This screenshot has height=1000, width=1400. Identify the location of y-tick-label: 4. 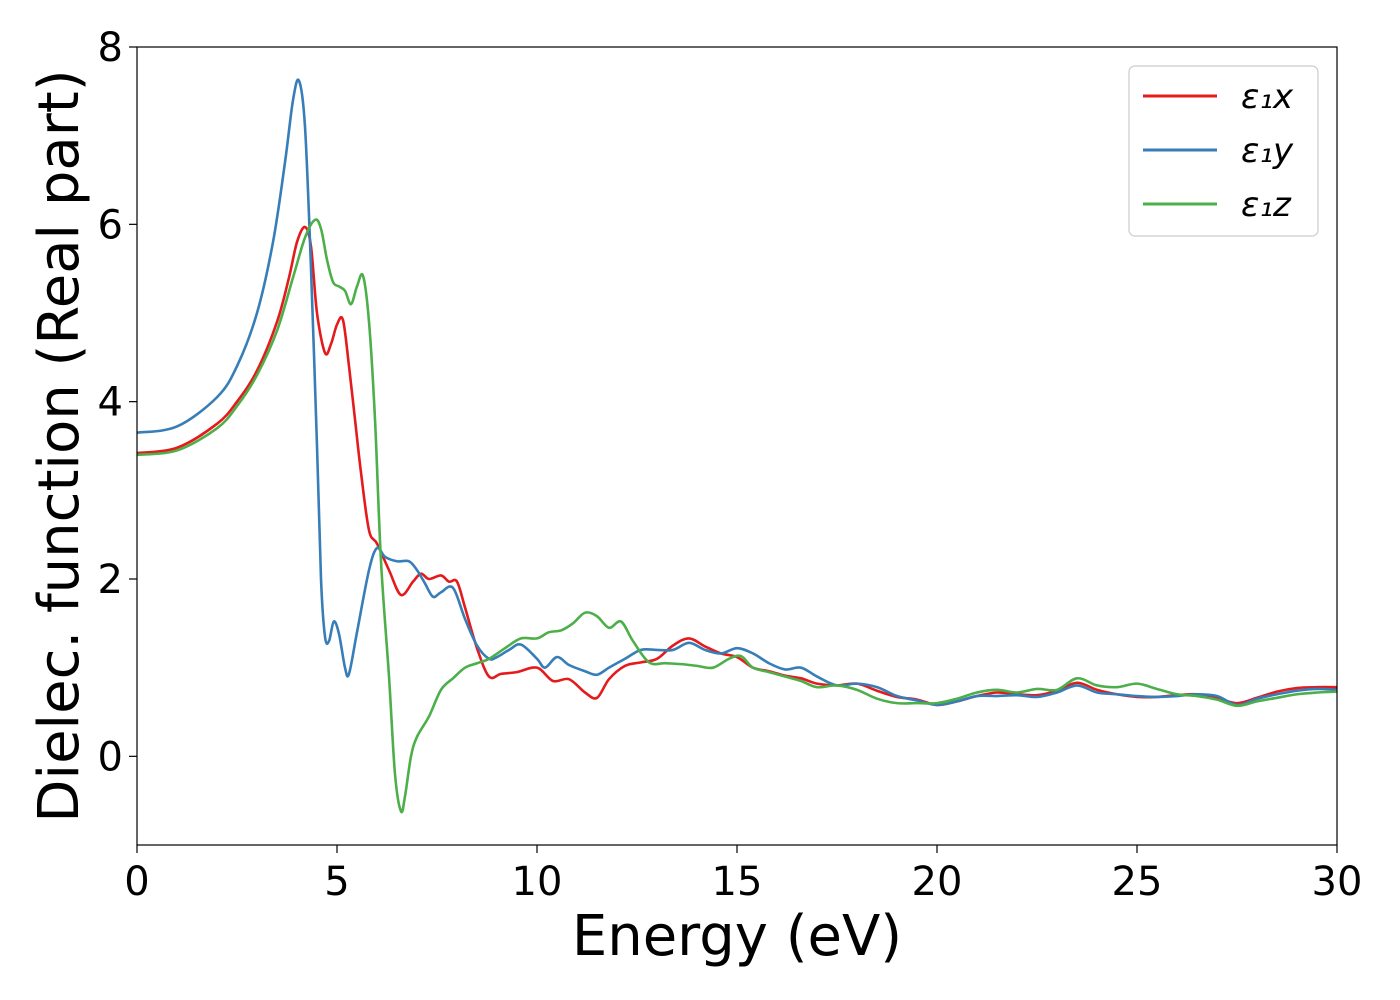
(110, 403).